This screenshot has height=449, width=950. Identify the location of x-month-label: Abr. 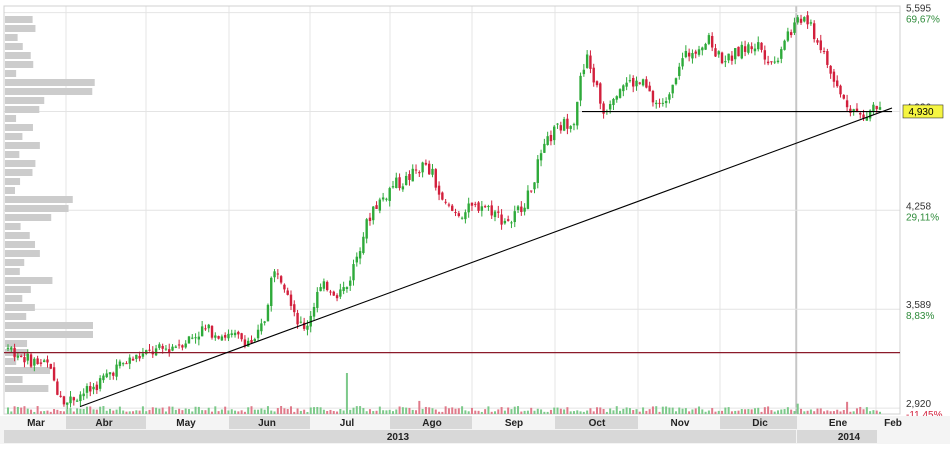
(103, 423).